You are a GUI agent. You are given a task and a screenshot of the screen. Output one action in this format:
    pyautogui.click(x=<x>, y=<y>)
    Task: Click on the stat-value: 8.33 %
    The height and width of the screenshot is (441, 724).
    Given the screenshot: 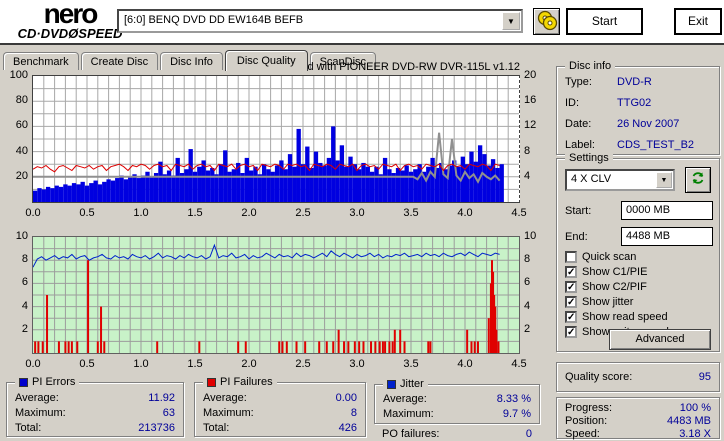 What is the action you would take?
    pyautogui.click(x=513, y=399)
    